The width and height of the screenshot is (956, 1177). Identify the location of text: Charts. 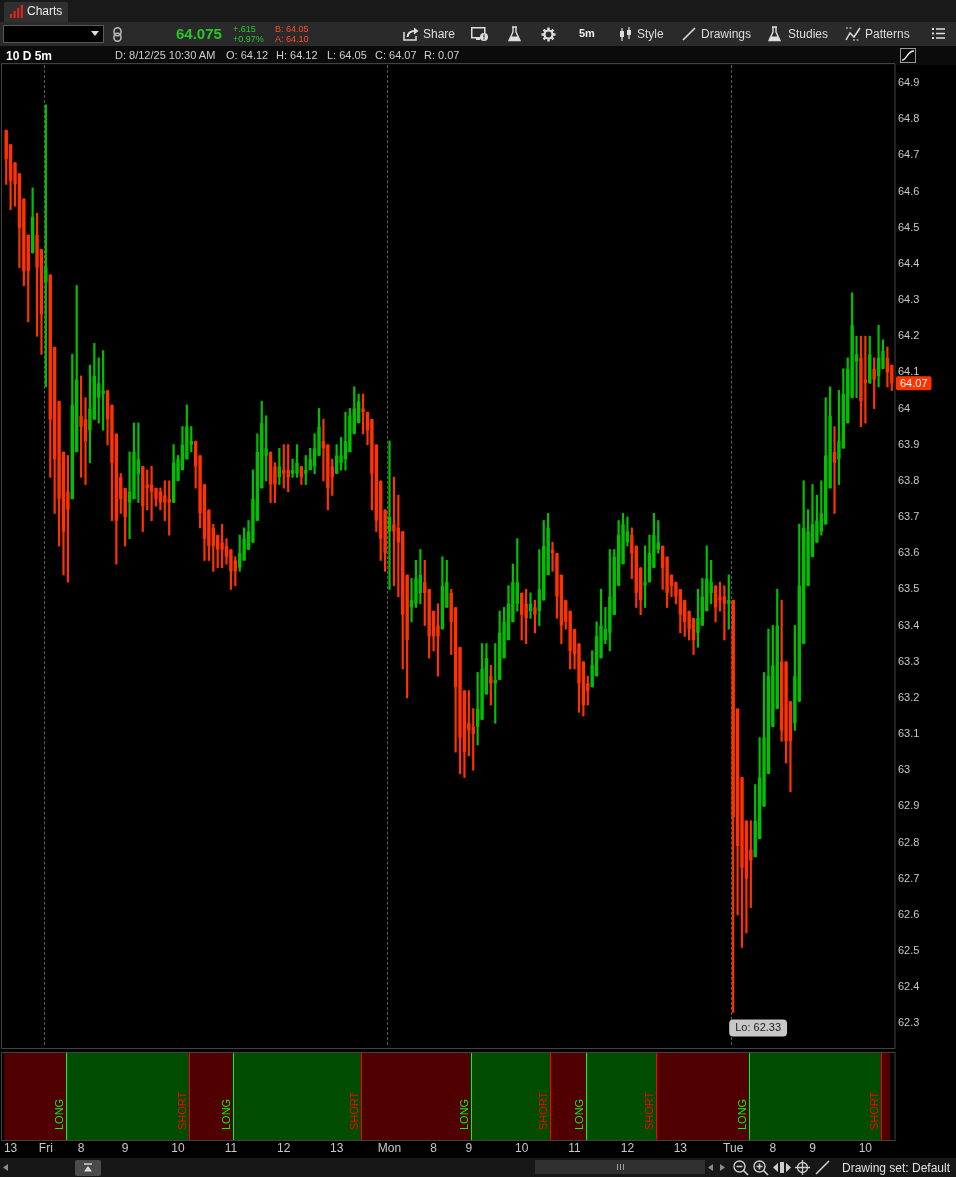
(45, 11).